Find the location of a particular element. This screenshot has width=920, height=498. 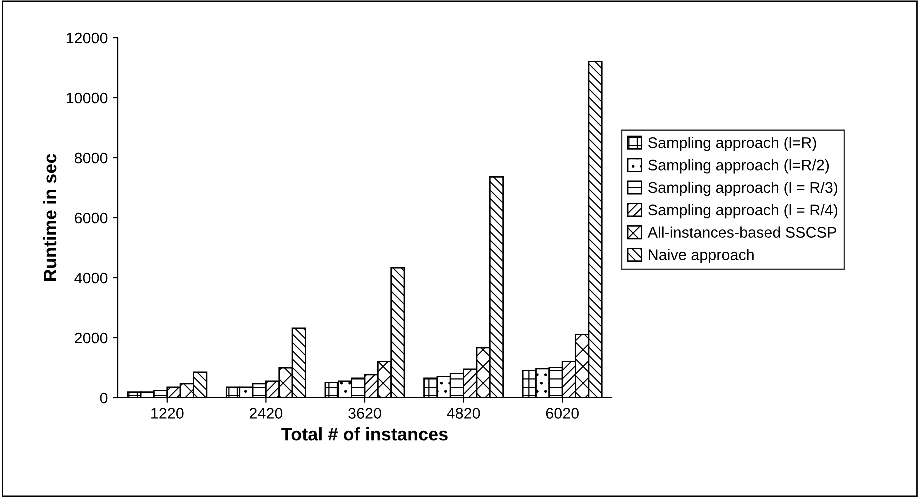

y-axis-title: Runtime in sec is located at coordinates (50, 217).